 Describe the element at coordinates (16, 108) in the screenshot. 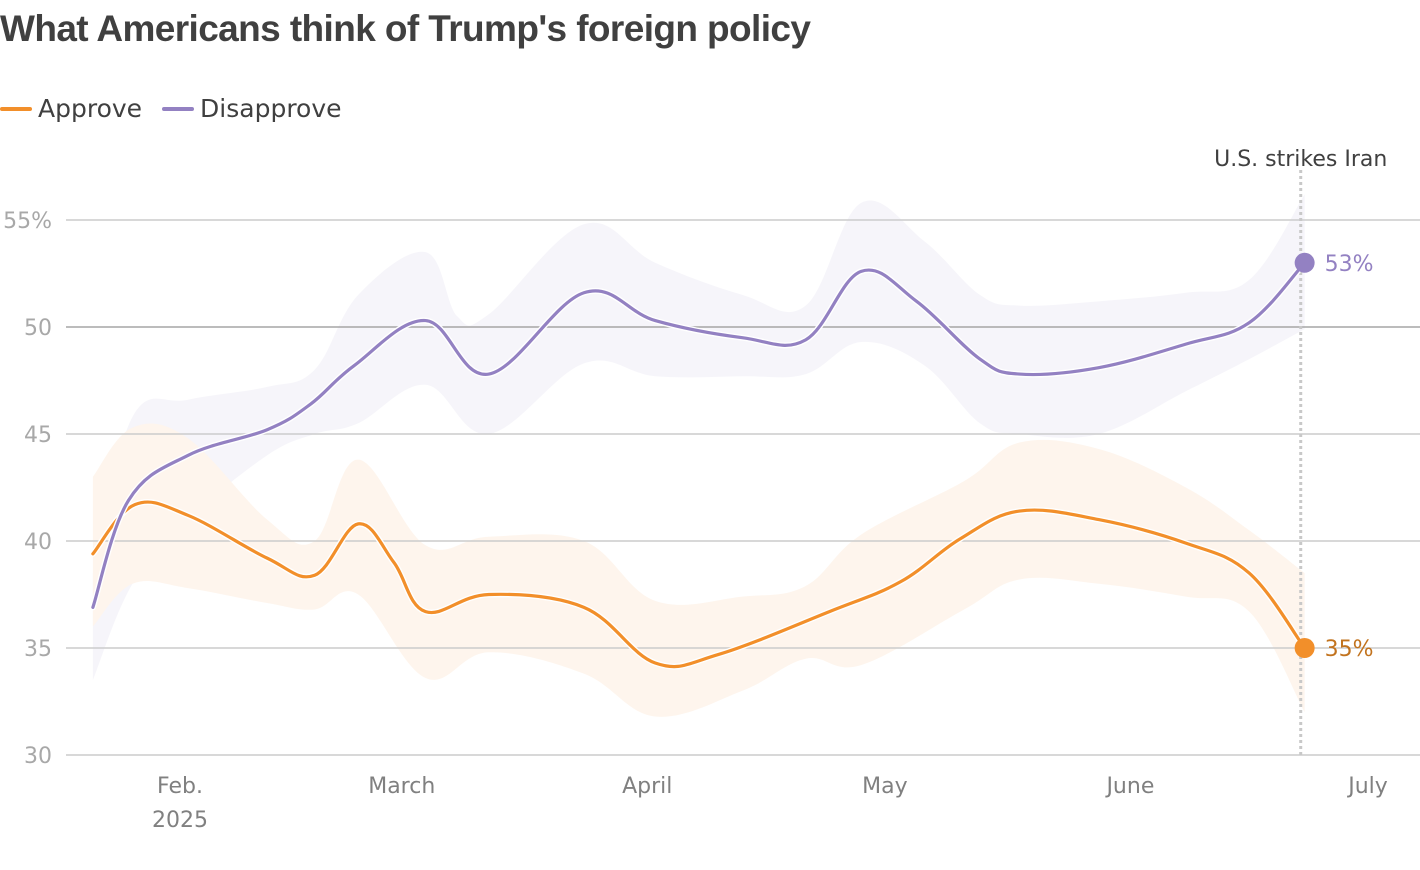

I see `legend-swatch-approve` at that location.